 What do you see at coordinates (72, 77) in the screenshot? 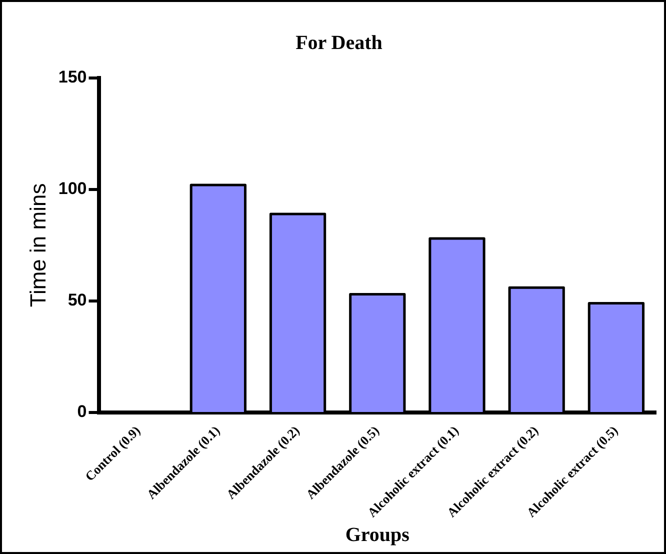
I see `y-tick-label: 150` at bounding box center [72, 77].